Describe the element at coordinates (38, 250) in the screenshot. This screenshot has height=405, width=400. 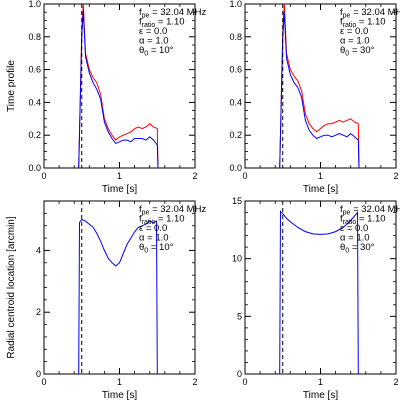
I see `y-tick-label: 4` at that location.